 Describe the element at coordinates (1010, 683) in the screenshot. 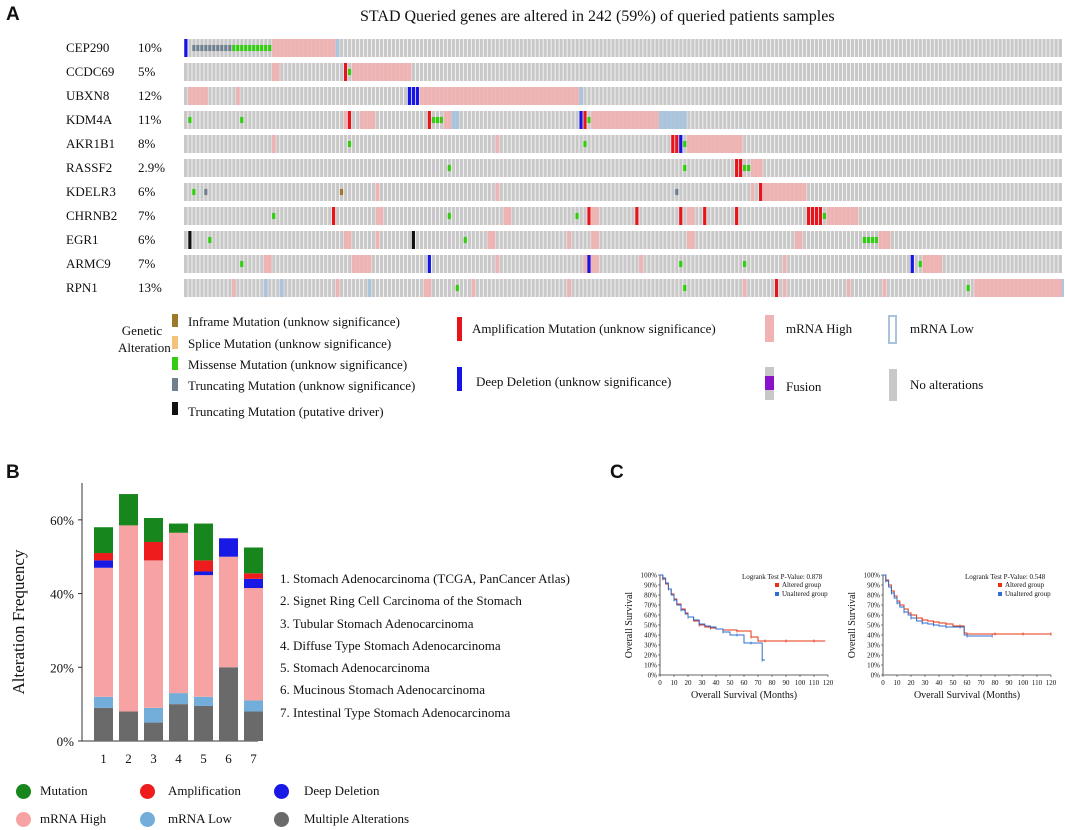

I see `km-x-tick-label: 90` at that location.